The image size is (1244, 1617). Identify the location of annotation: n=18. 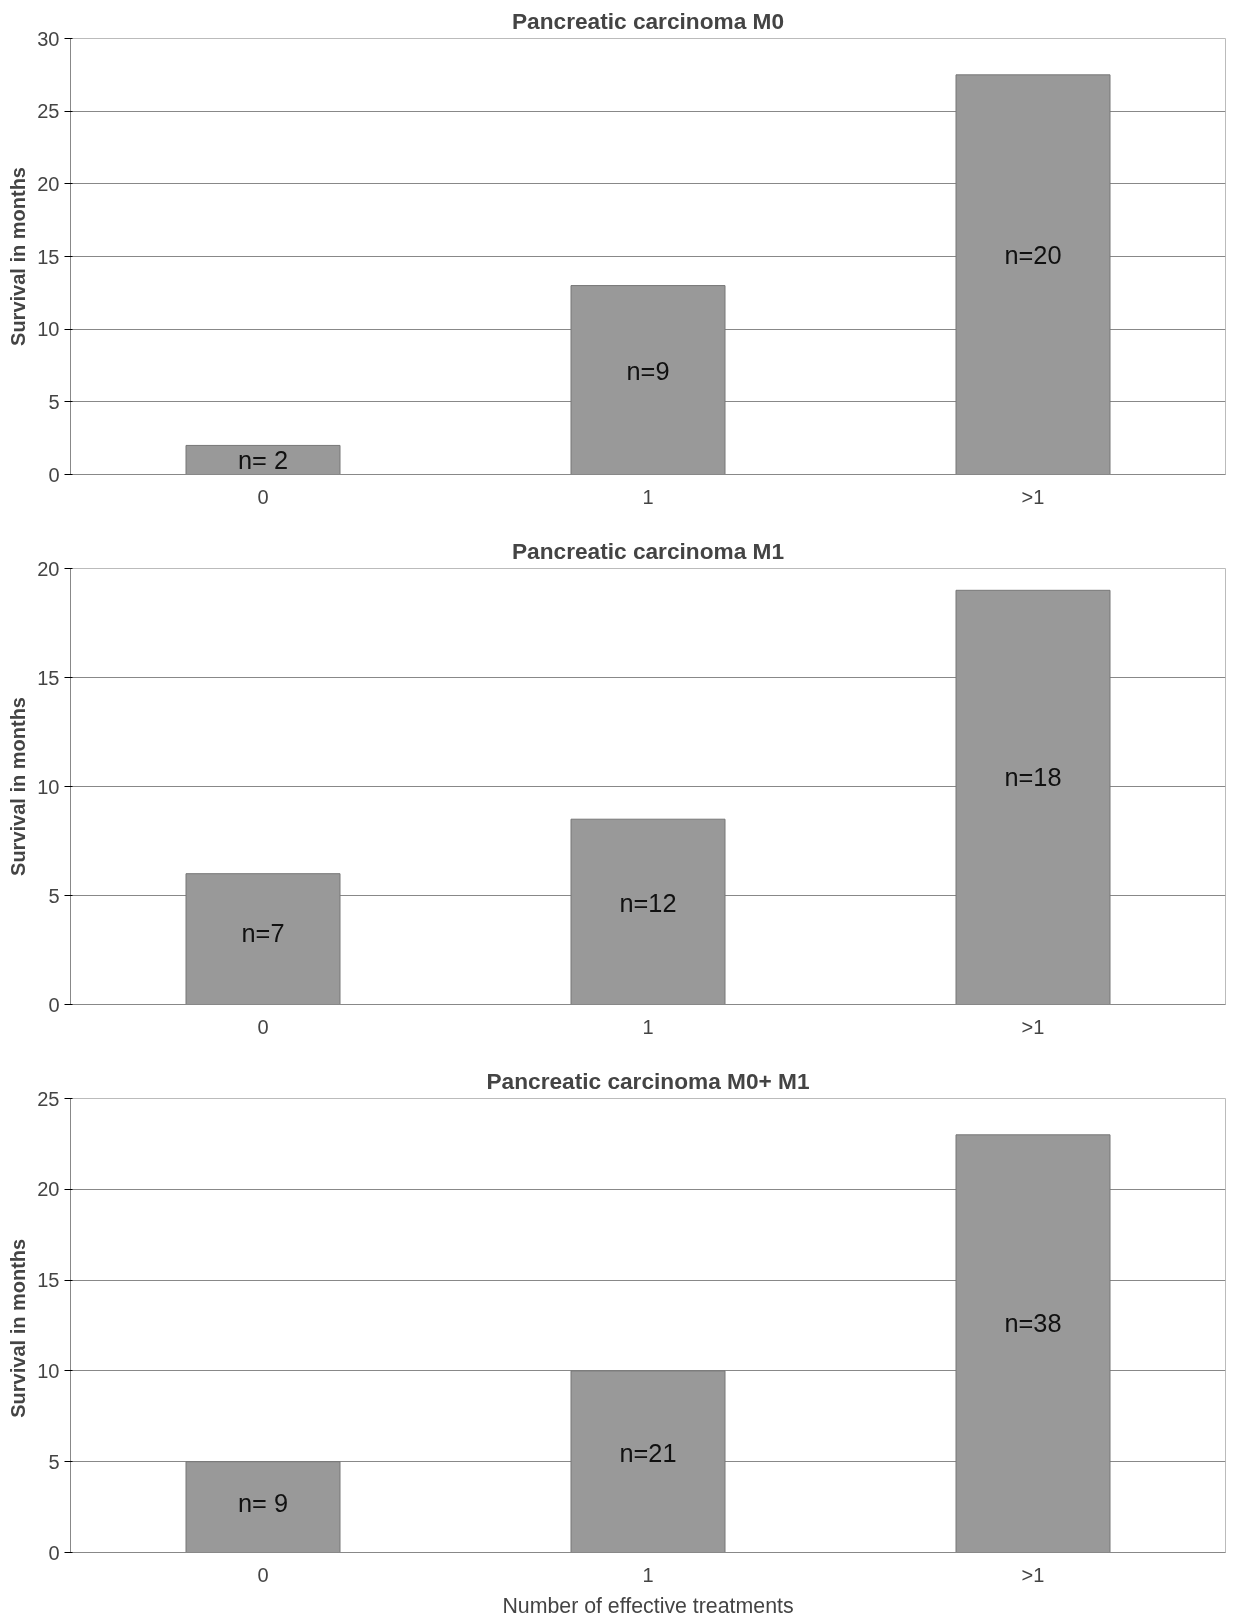
(1033, 776).